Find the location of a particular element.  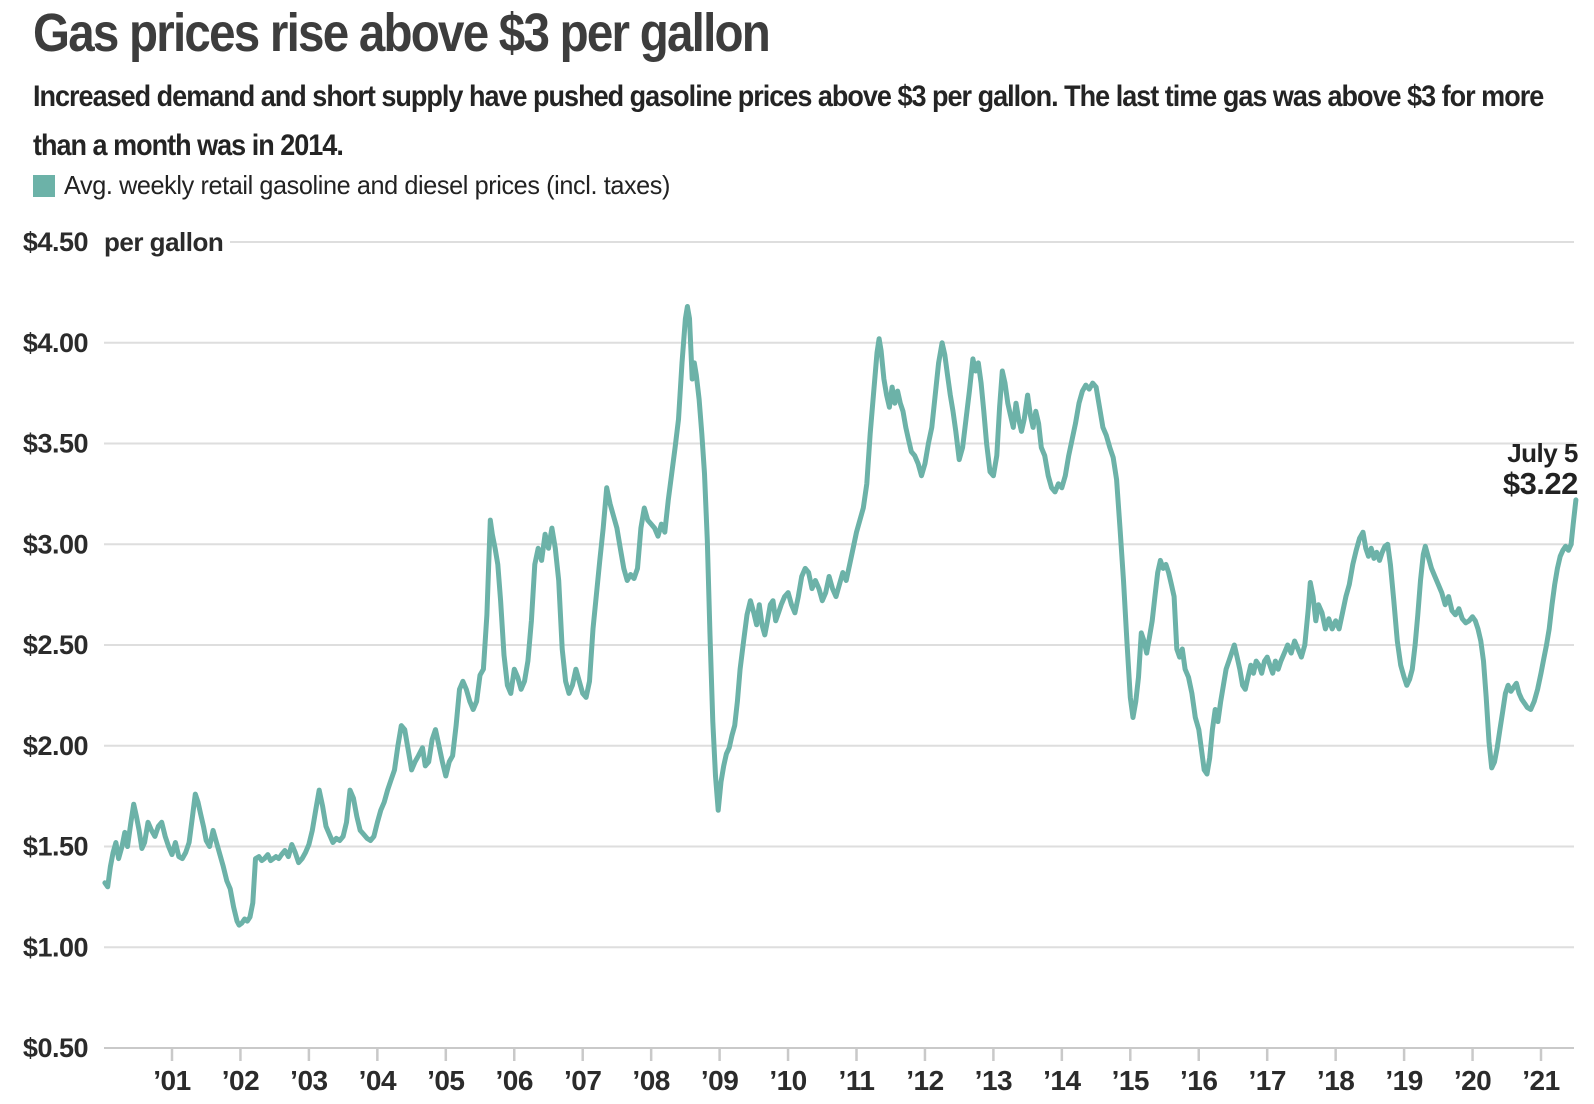

annotation-date: July 5 is located at coordinates (1542, 453).